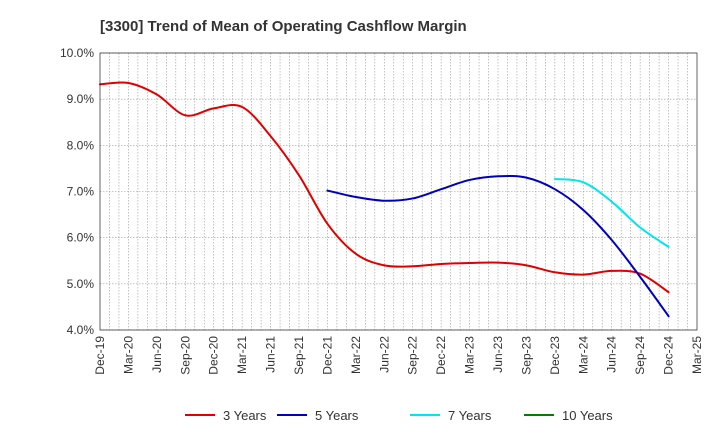  Describe the element at coordinates (555, 355) in the screenshot. I see `x-tick-label: Dec-23` at that location.